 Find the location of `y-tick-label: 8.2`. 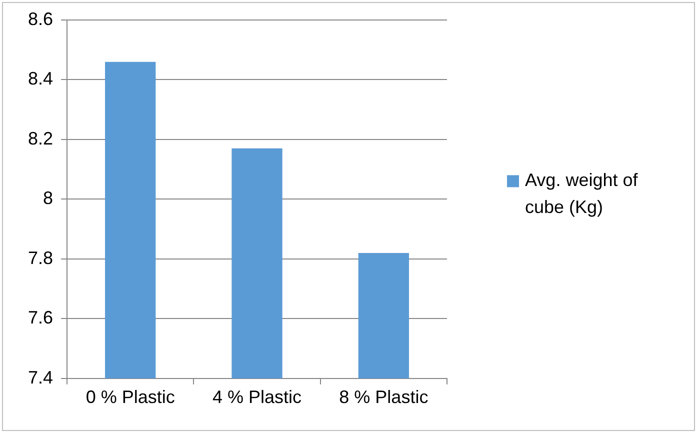

y-tick-label: 8.2 is located at coordinates (41, 138).